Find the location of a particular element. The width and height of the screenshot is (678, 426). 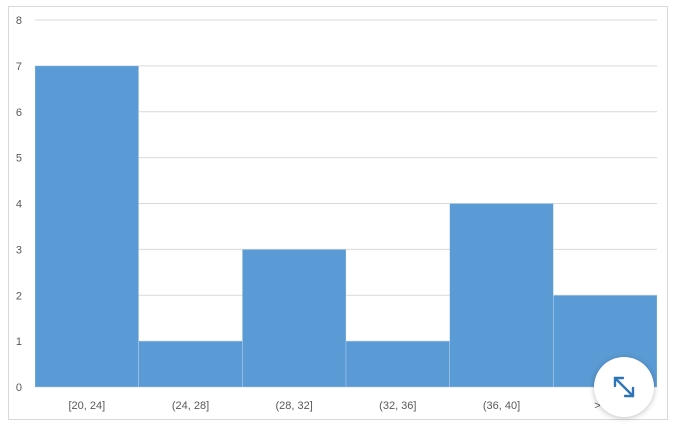

x-tick-label: (32, 36] is located at coordinates (397, 406).